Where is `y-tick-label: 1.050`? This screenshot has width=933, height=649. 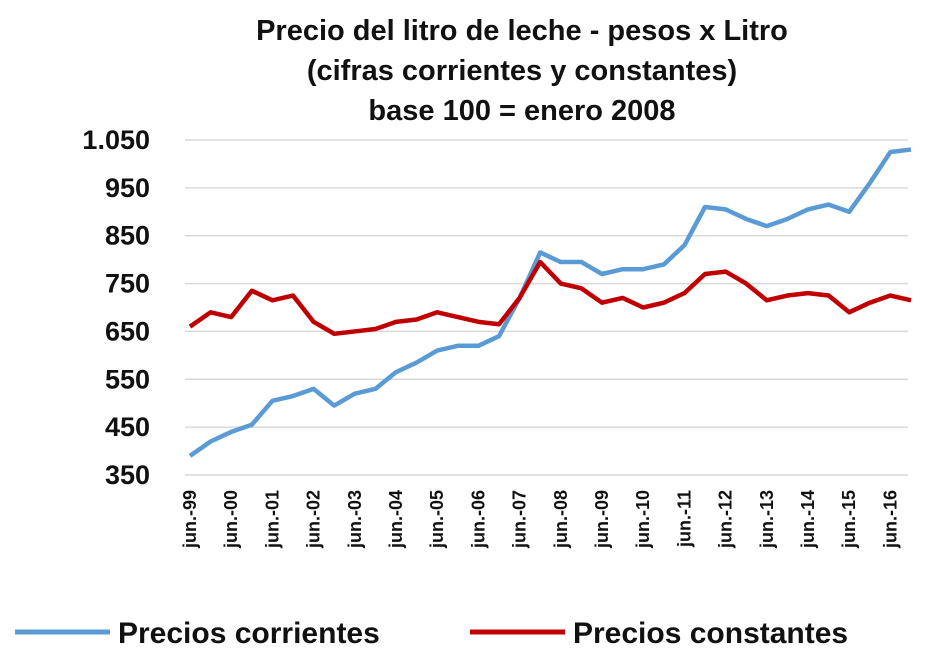 y-tick-label: 1.050 is located at coordinates (116, 140).